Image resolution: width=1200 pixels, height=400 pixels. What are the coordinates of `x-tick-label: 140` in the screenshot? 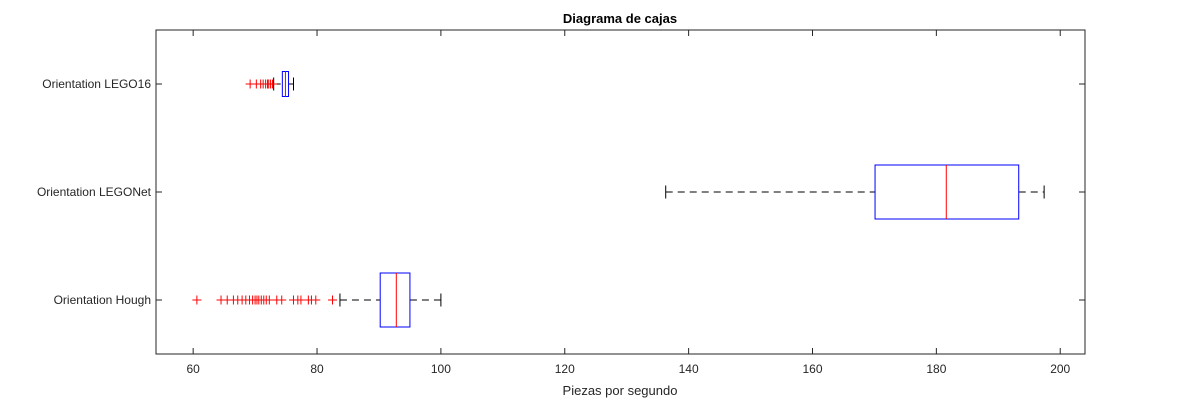 It's located at (689, 369).